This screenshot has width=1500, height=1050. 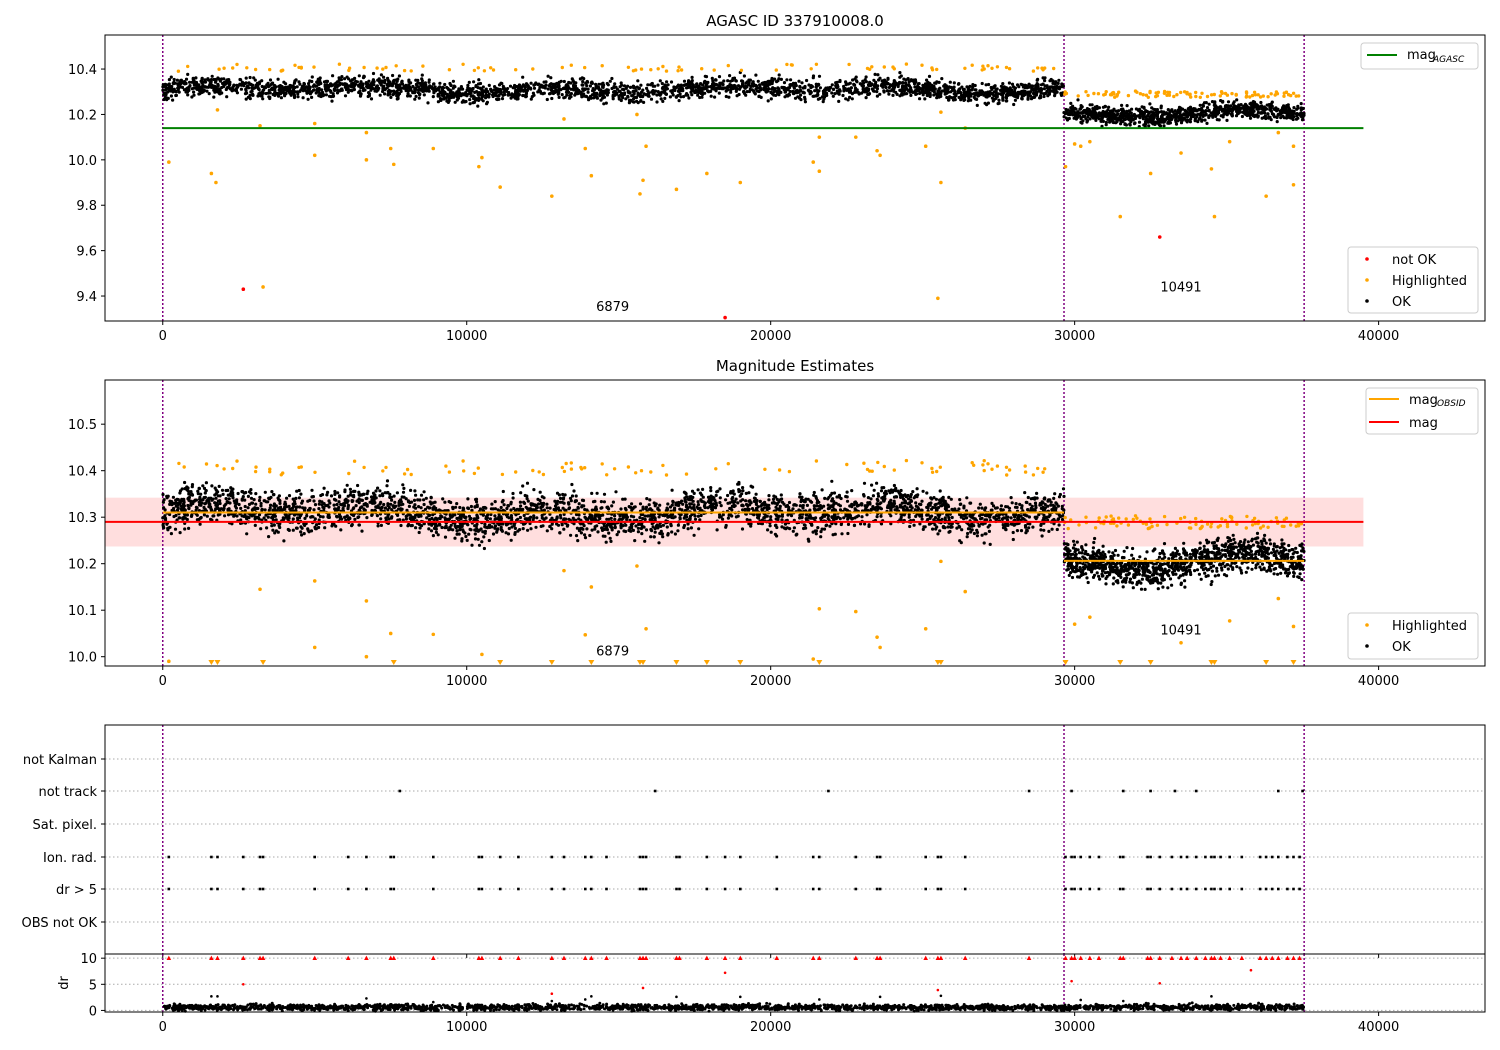 I want to click on y-tick-label: 10.4, so click(x=82, y=70).